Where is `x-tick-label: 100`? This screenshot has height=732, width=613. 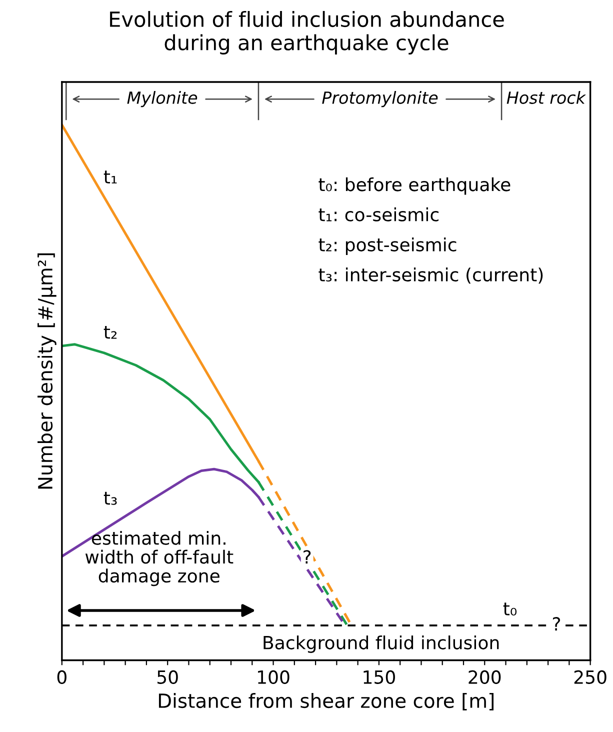 x-tick-label: 100 is located at coordinates (274, 677).